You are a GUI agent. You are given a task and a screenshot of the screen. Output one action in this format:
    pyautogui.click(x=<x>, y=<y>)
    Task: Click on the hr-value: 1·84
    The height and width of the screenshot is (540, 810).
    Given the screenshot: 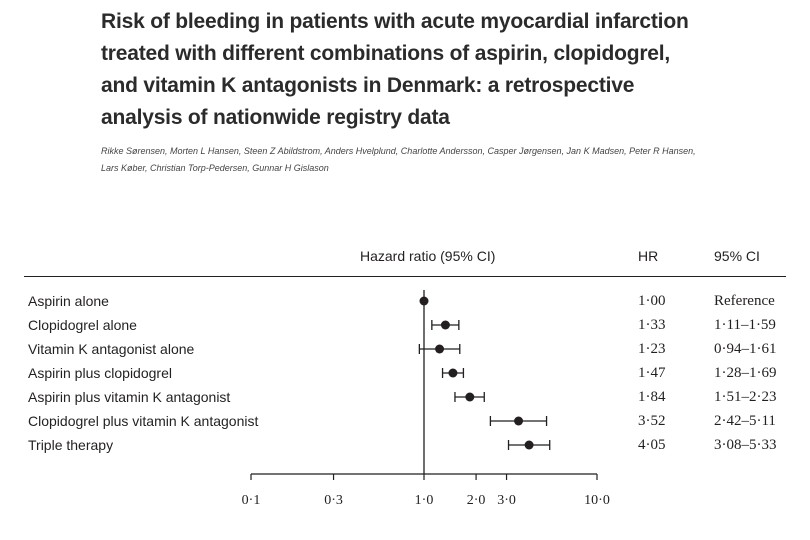 What is the action you would take?
    pyautogui.click(x=652, y=397)
    